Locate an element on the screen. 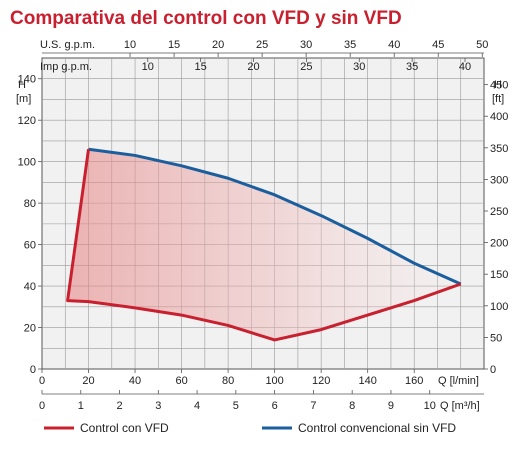 The width and height of the screenshot is (530, 471). x-m3h-tick-label: 6 is located at coordinates (275, 406).